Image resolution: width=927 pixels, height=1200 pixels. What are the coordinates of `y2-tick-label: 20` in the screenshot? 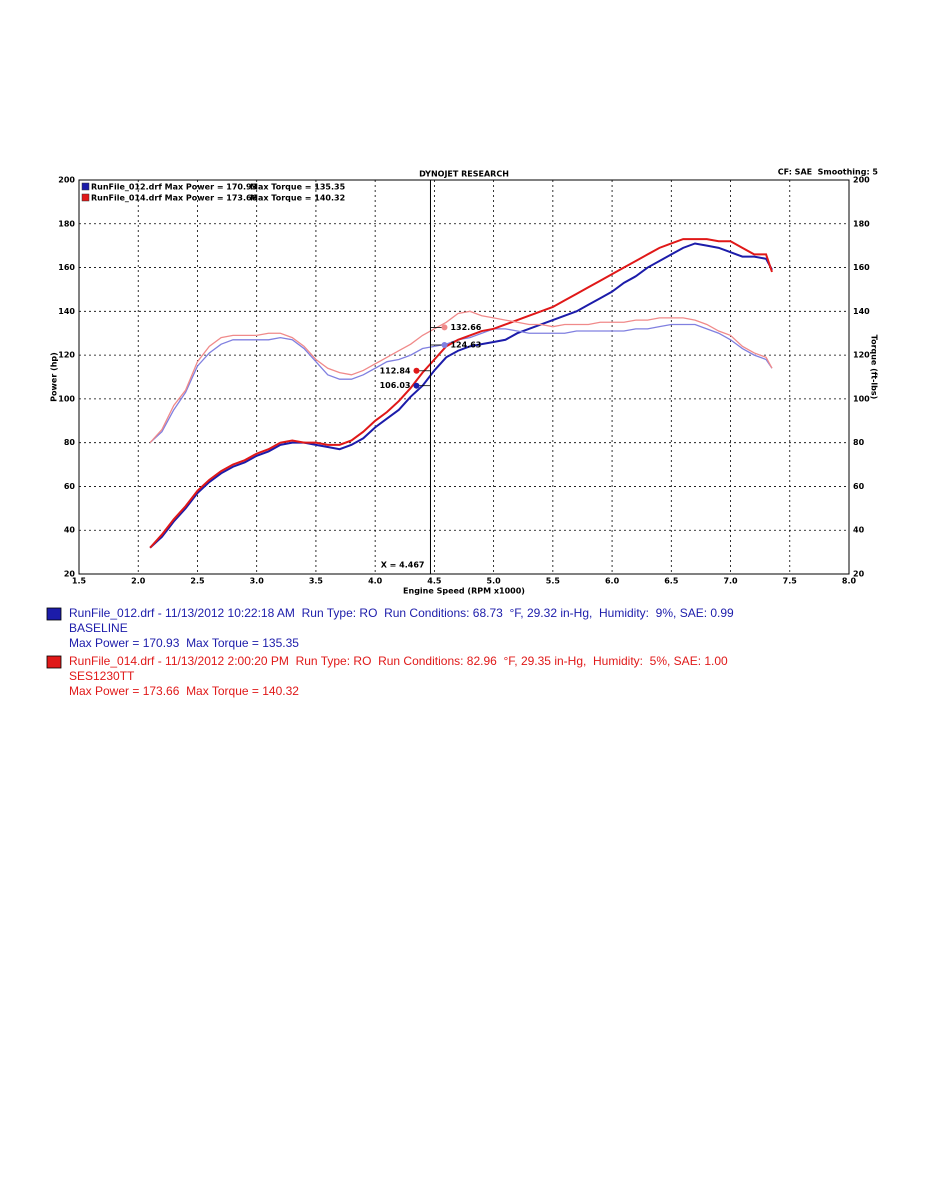 It's located at (859, 574).